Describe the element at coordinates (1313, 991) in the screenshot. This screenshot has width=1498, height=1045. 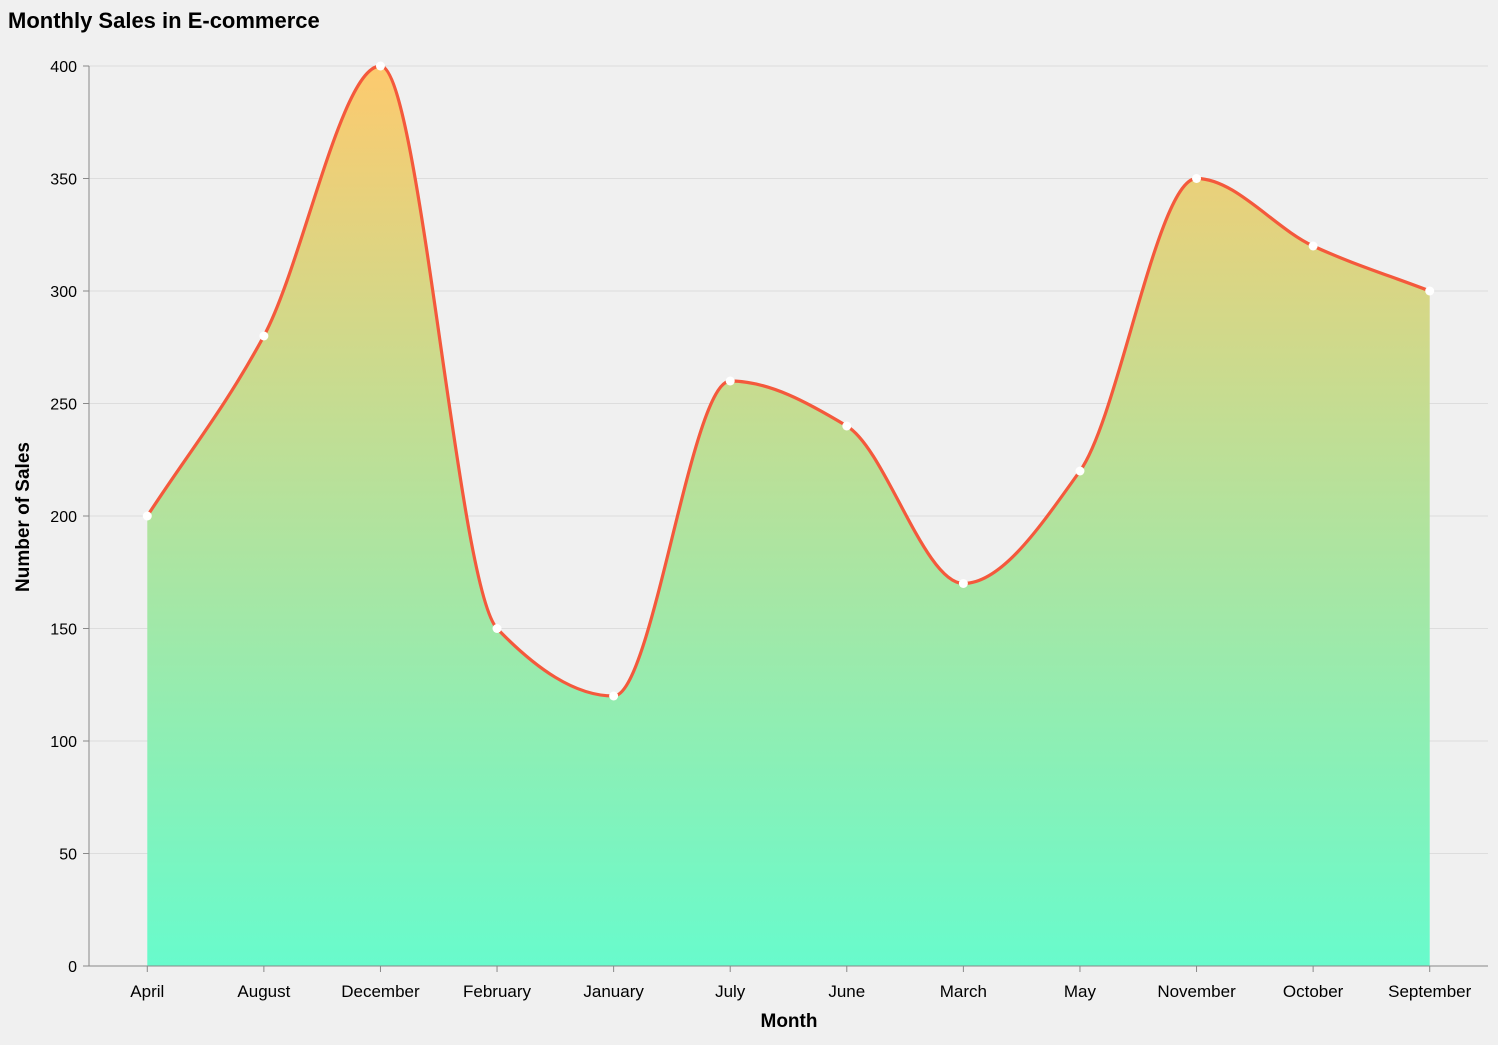
I see `x-tick-label: October` at that location.